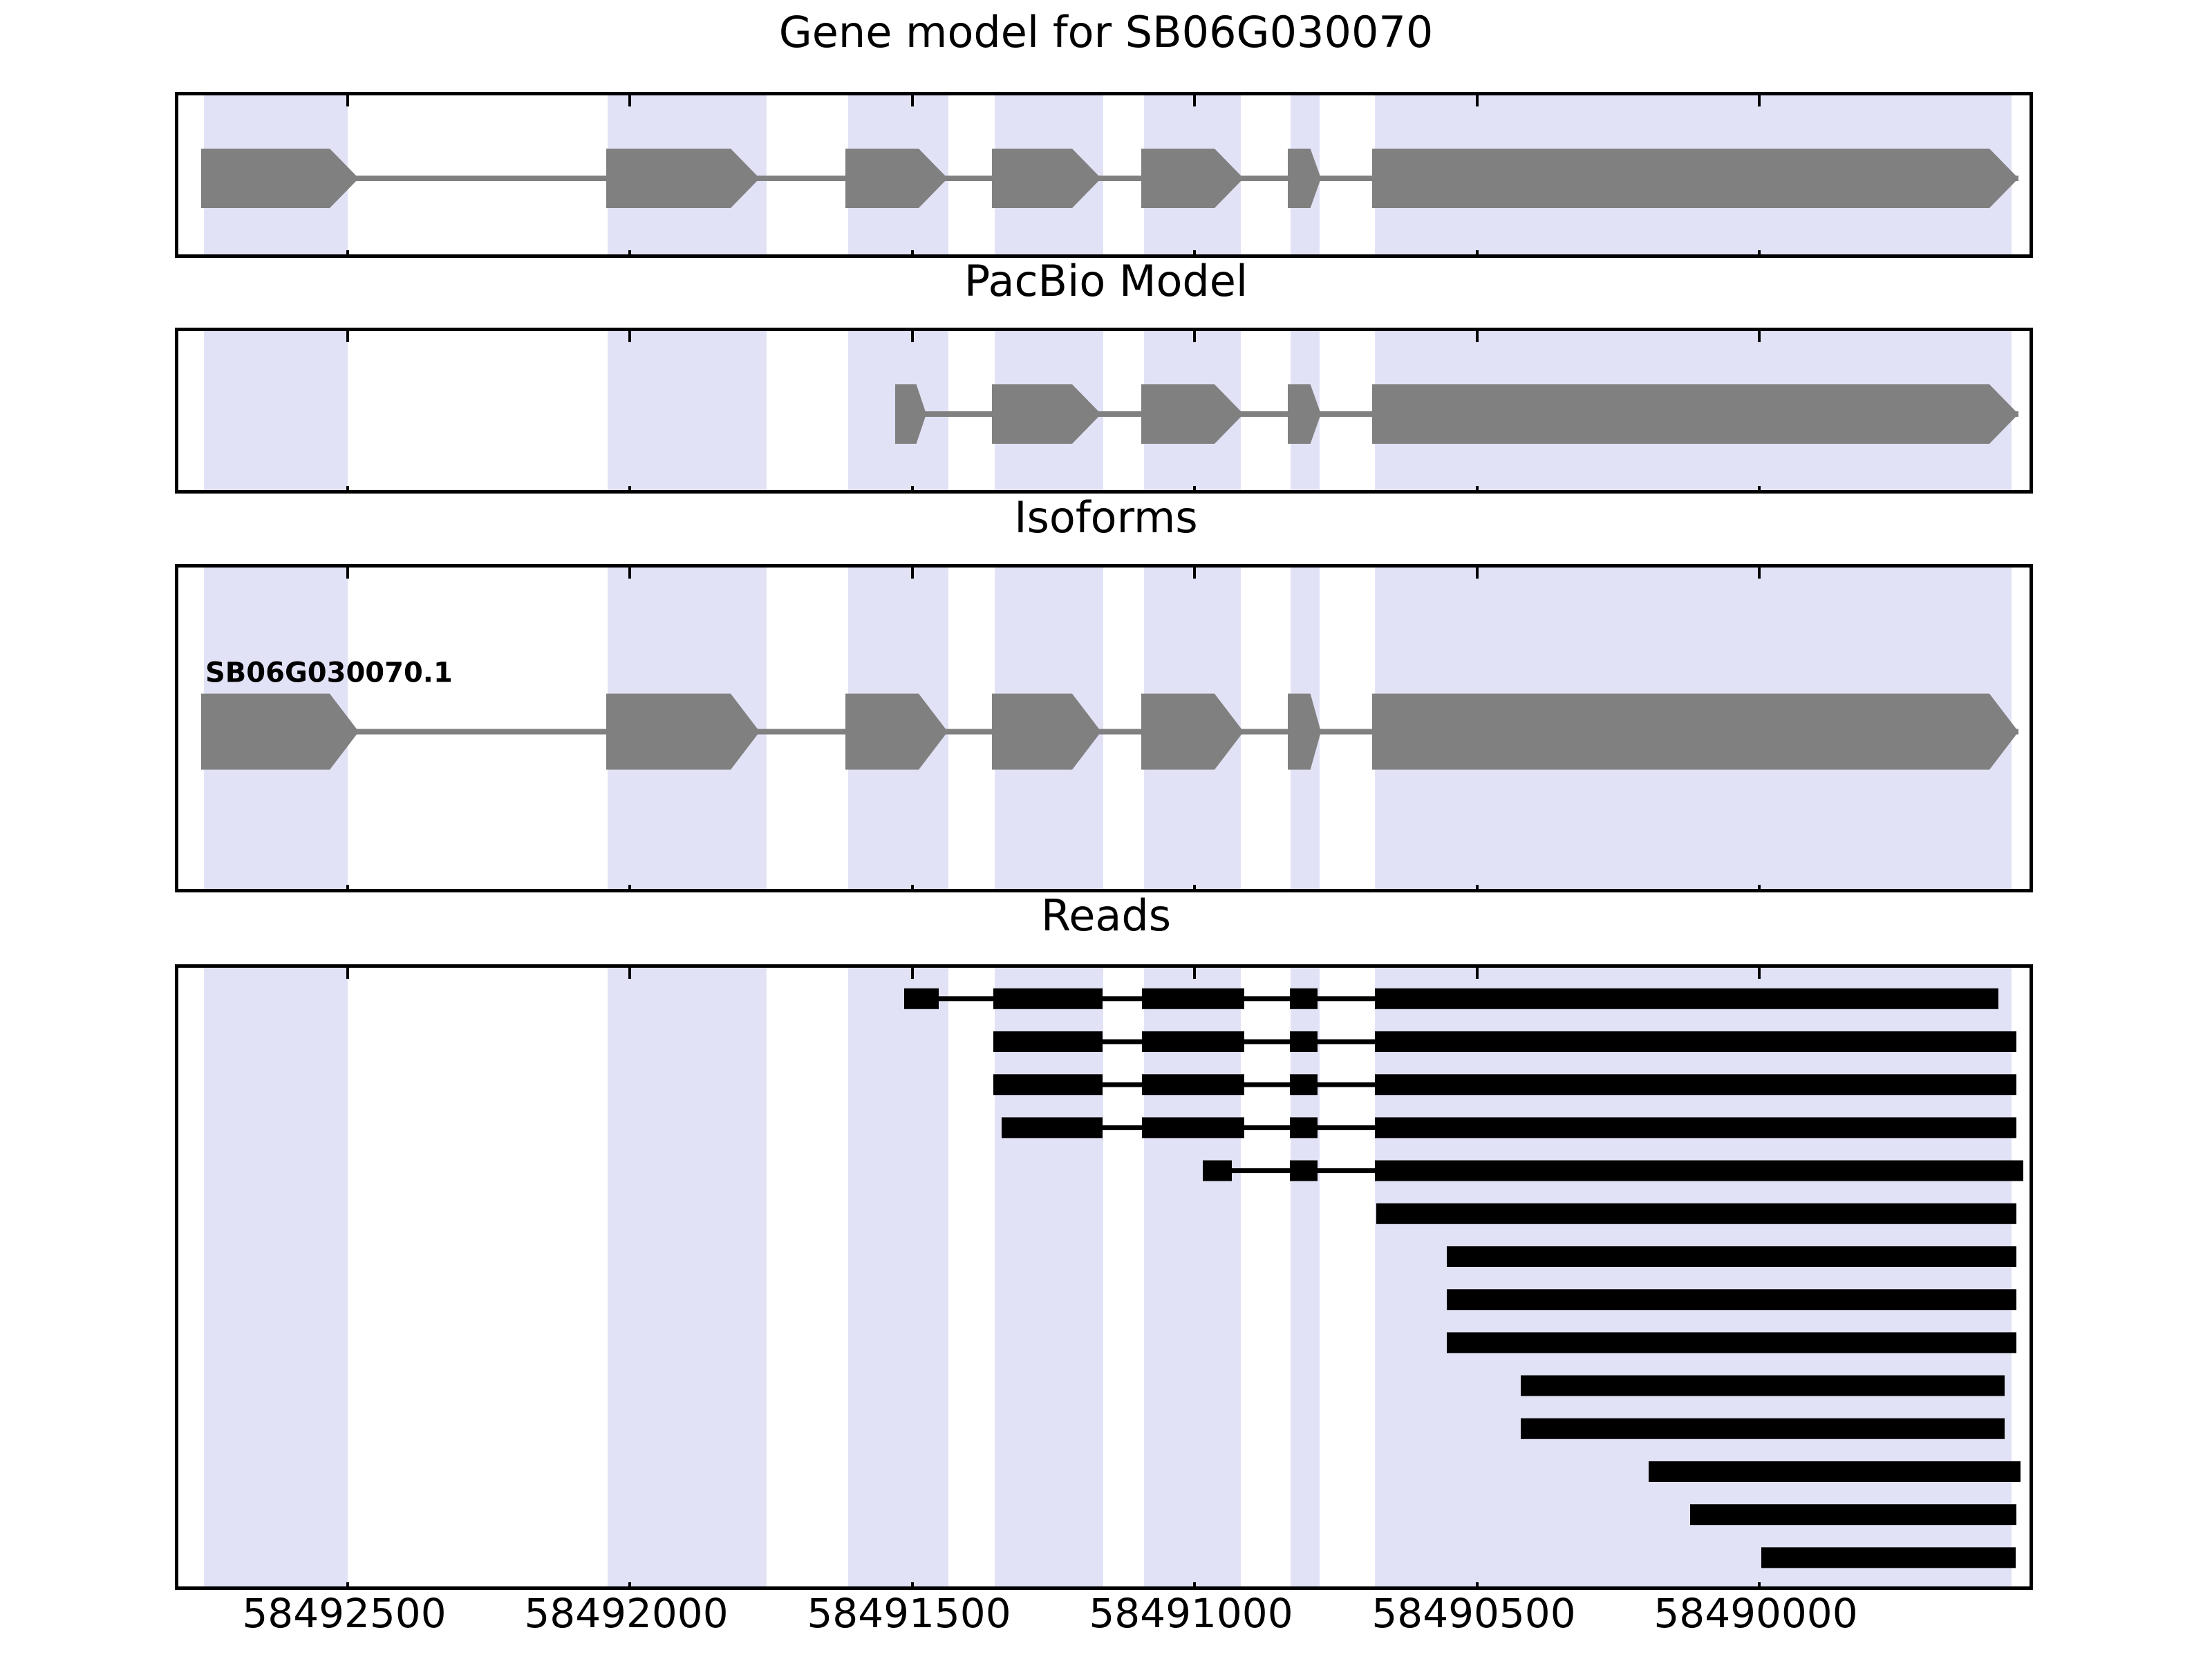 Image resolution: width=2212 pixels, height=1659 pixels. What do you see at coordinates (1111, 411) in the screenshot?
I see `pacbio-model-canvas` at bounding box center [1111, 411].